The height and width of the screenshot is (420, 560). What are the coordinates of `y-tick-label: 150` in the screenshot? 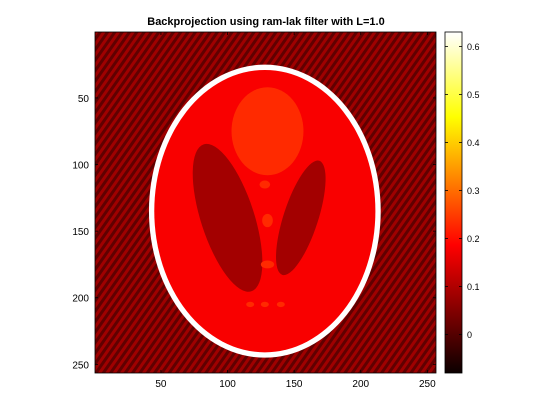 It's located at (80, 232).